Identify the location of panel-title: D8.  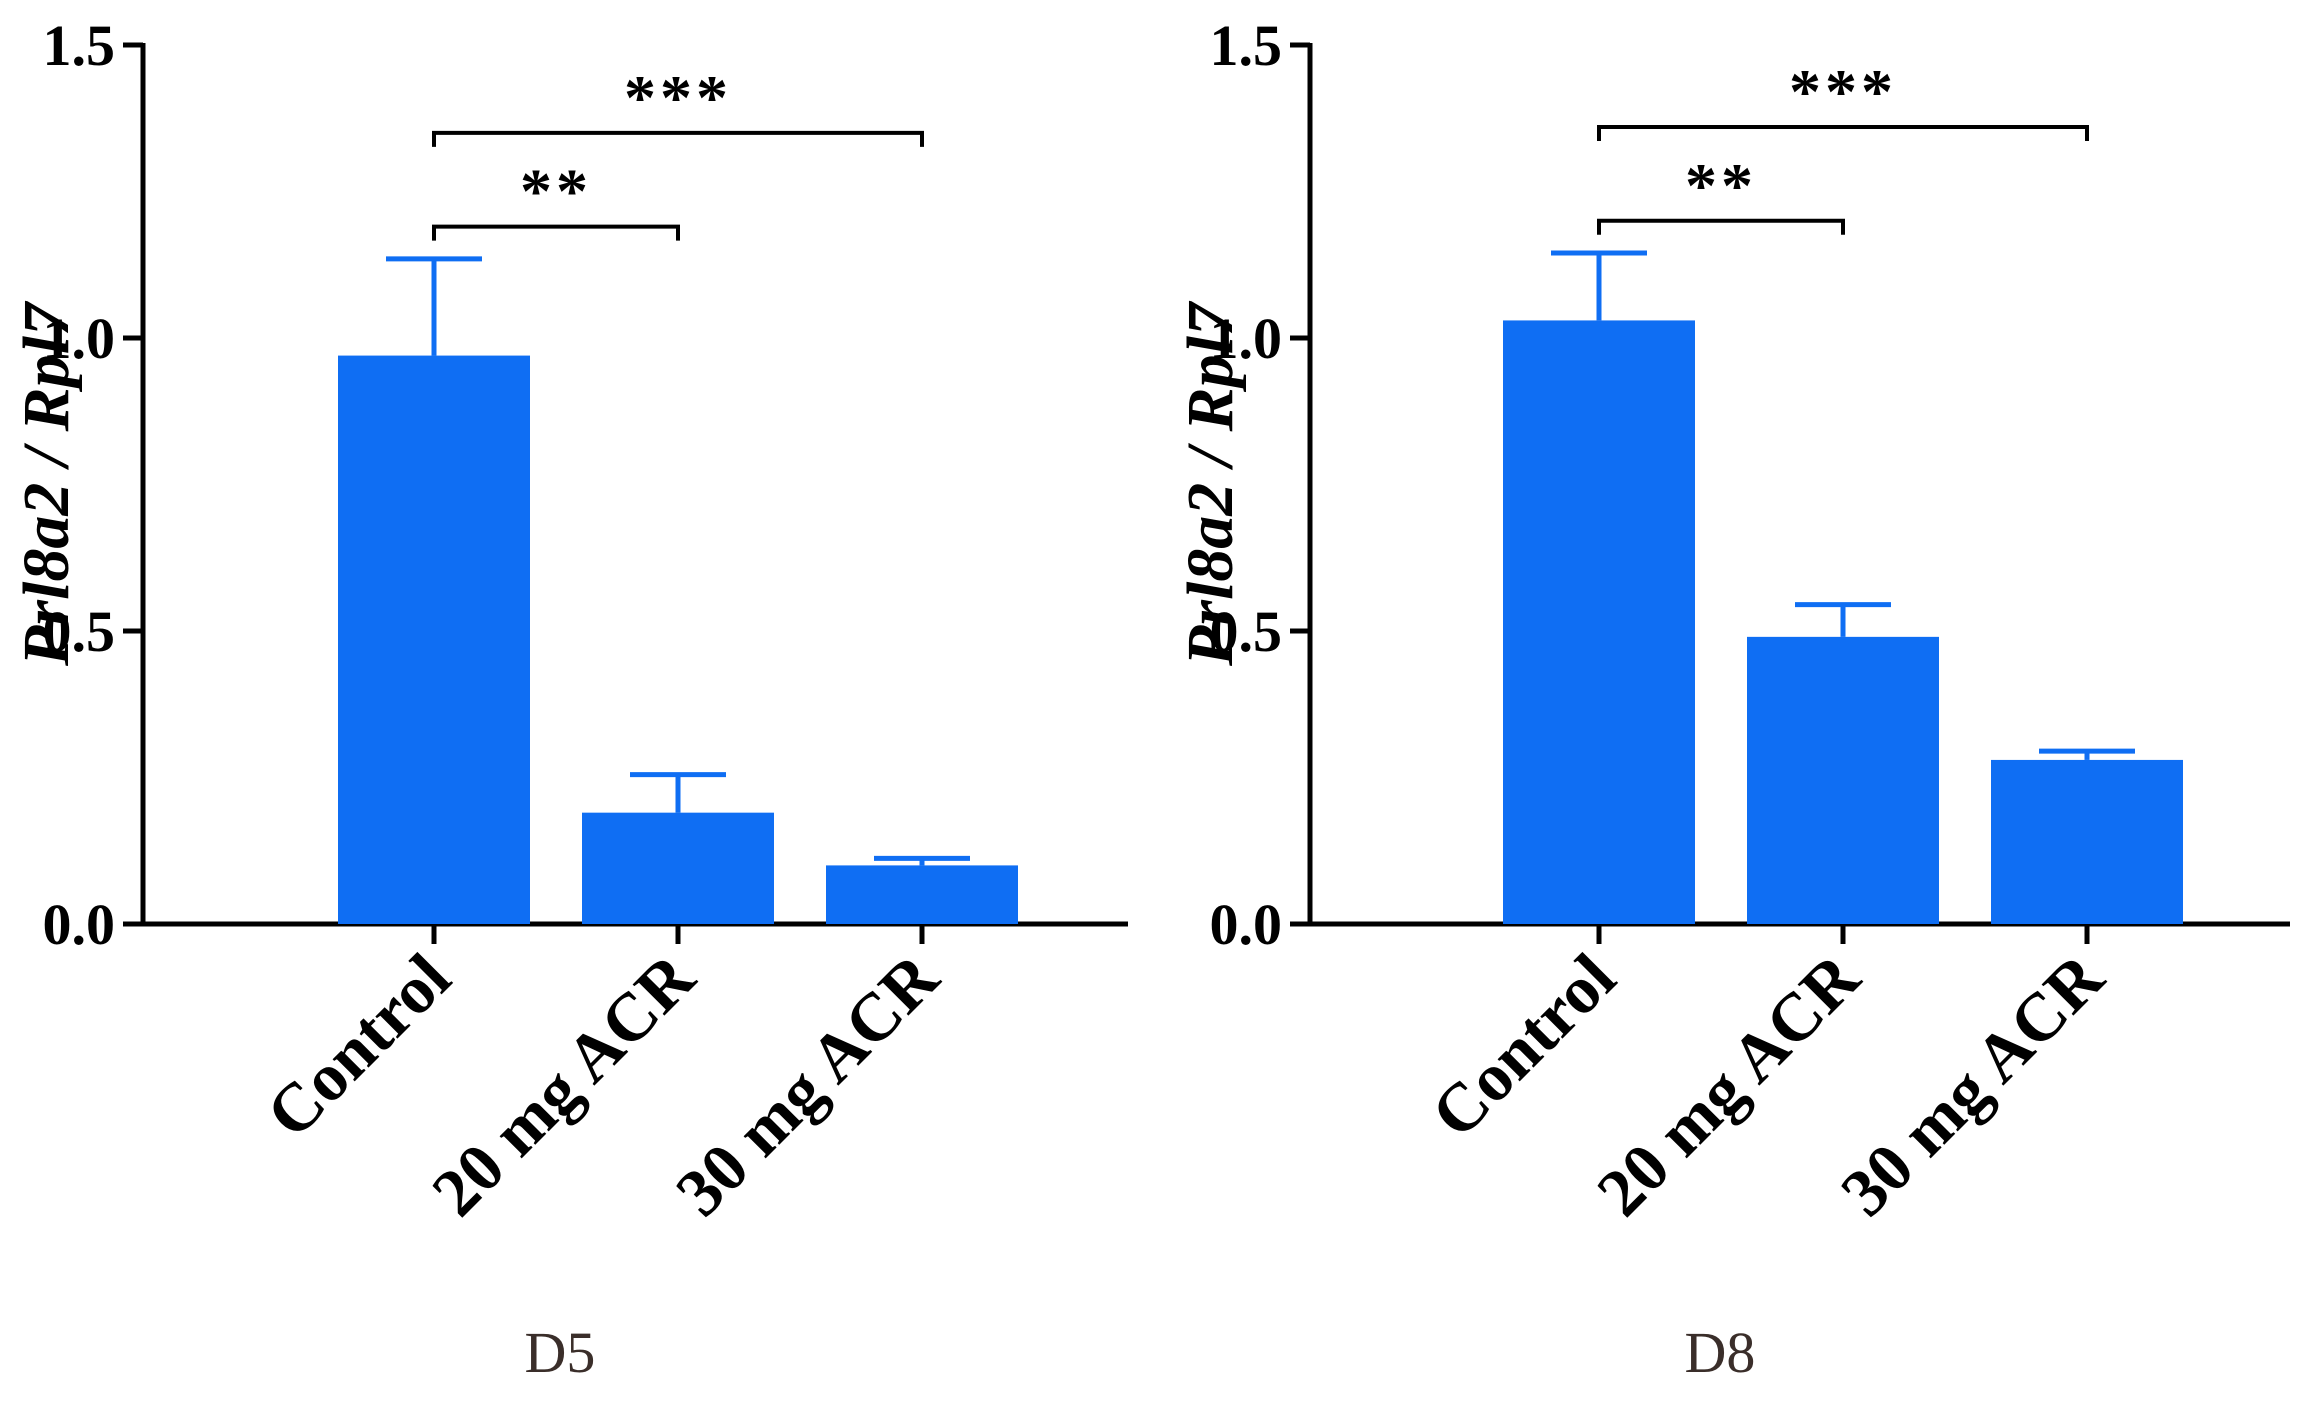
(1720, 1352).